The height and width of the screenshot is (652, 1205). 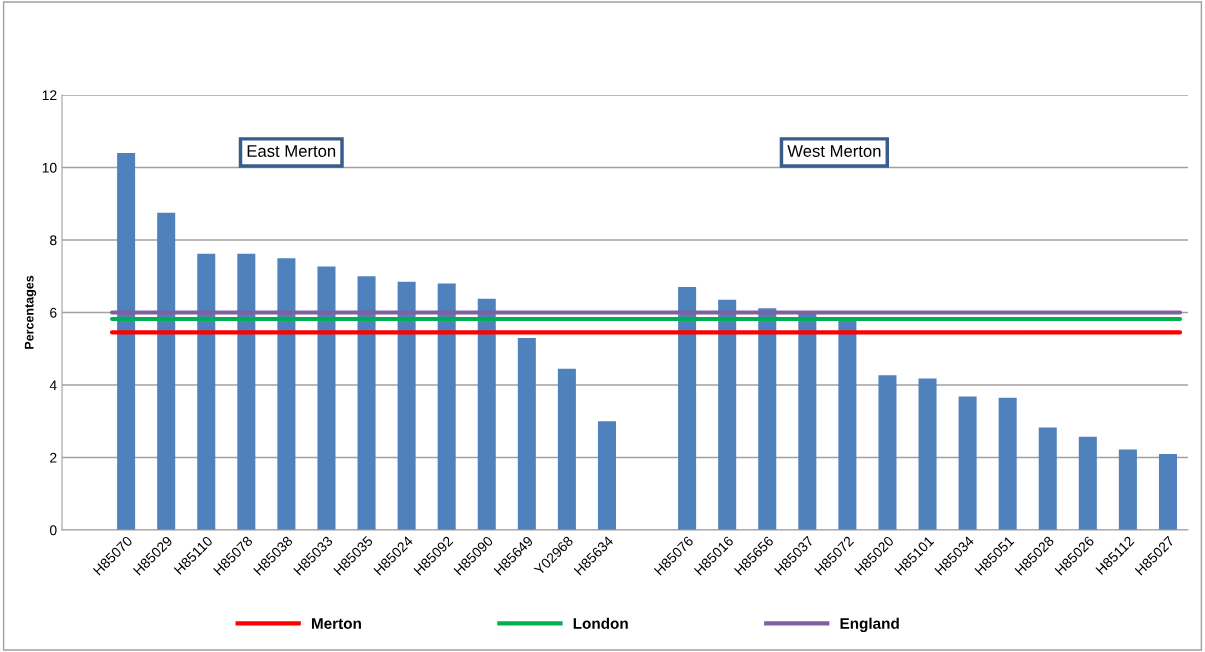 I want to click on y-tick-label: 6, so click(x=53, y=312).